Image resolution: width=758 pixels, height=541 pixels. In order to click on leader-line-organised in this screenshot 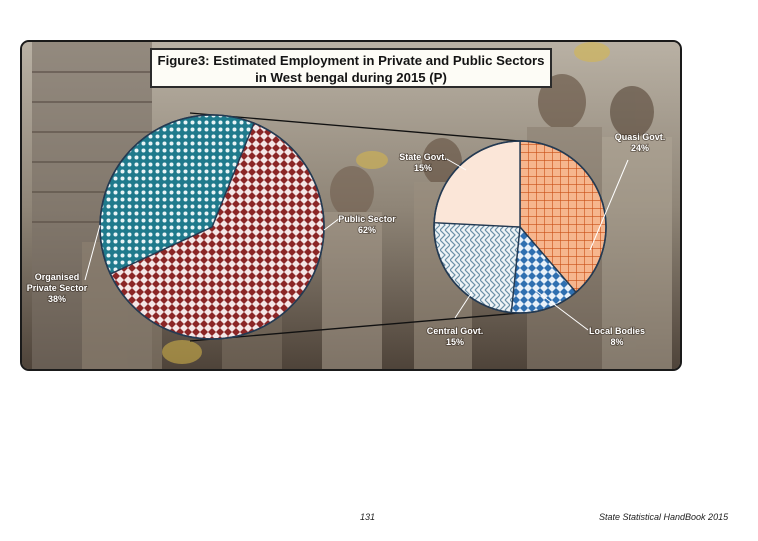, I will do `click(92, 252)`.